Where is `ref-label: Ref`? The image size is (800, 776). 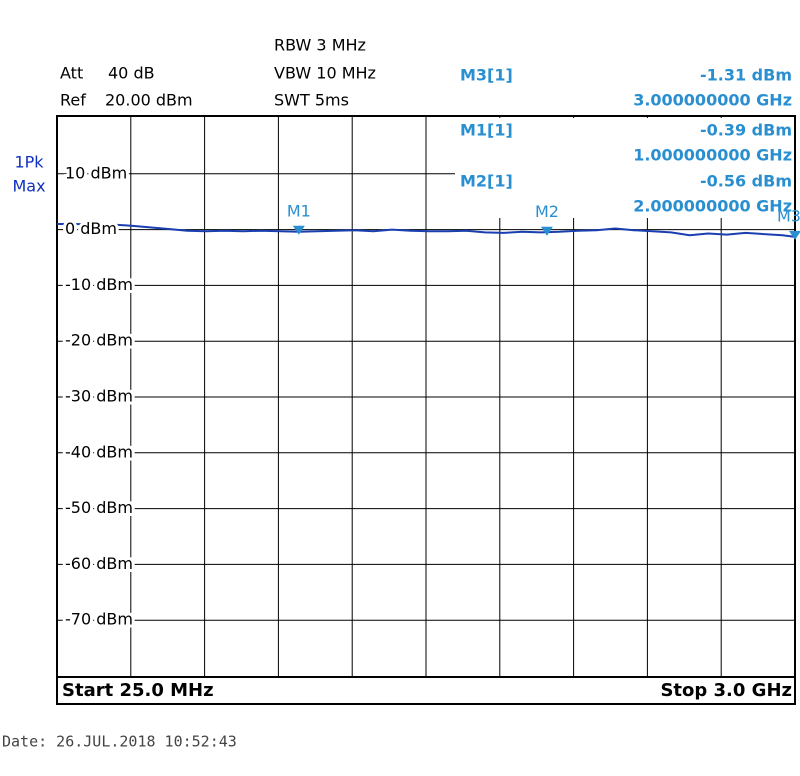
ref-label: Ref is located at coordinates (73, 100).